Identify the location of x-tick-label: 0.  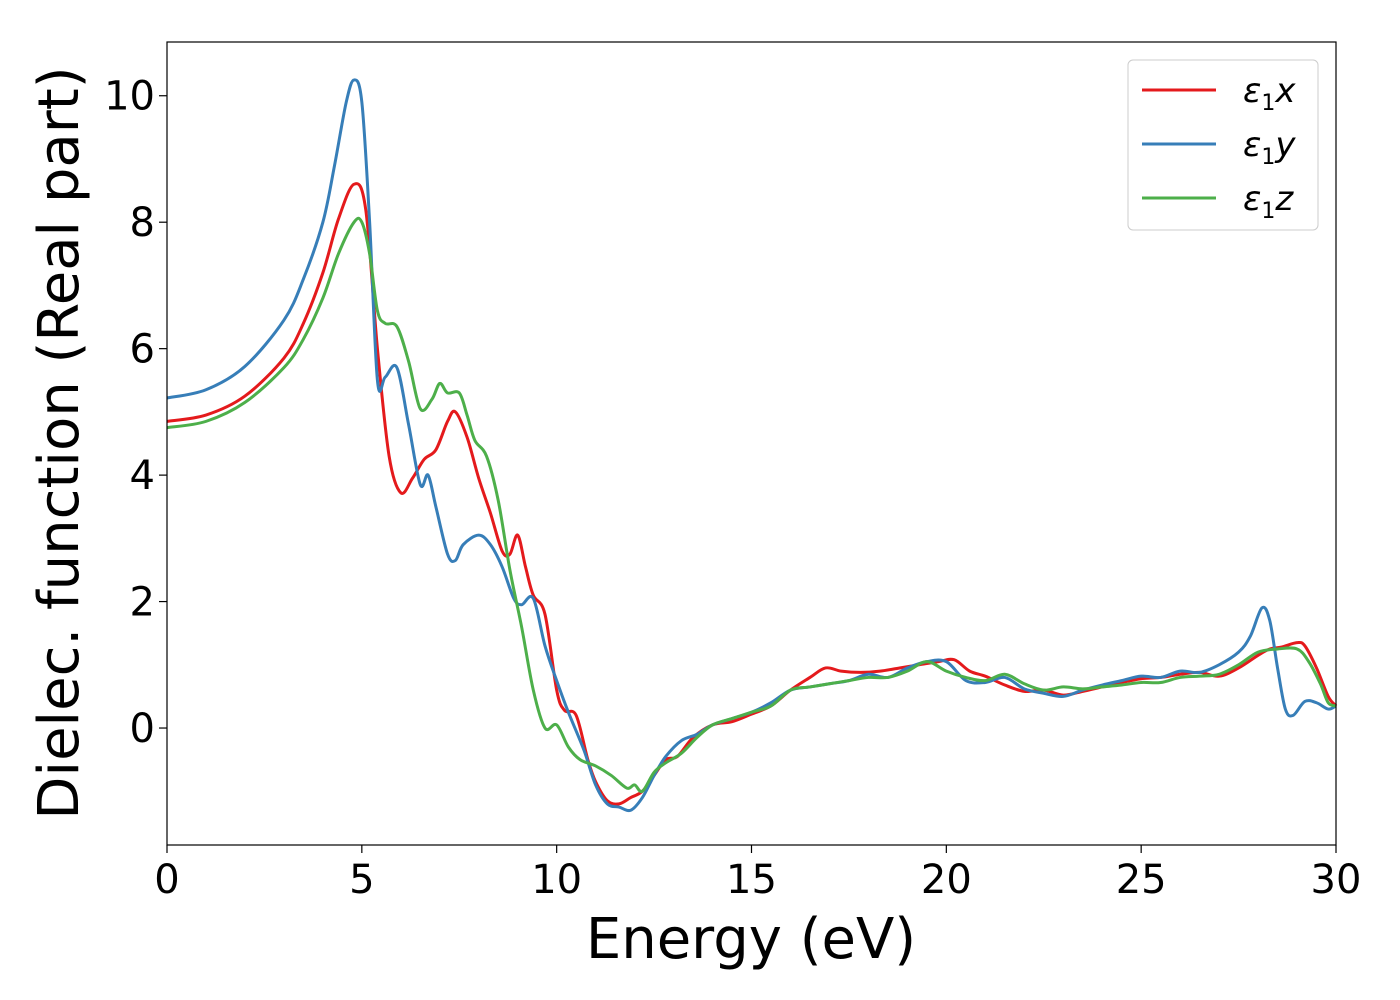
(166, 880).